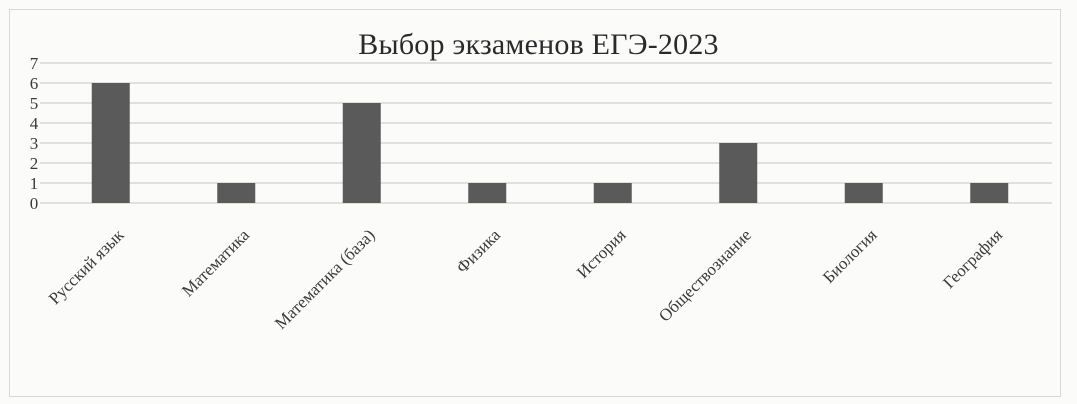 This screenshot has width=1077, height=404. I want to click on y-tick-label: 5, so click(34, 103).